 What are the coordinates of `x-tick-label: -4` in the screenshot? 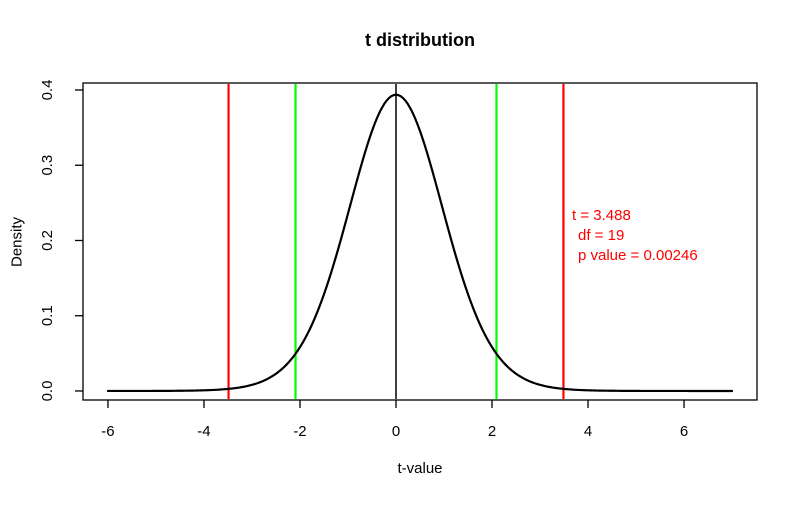 It's located at (203, 431).